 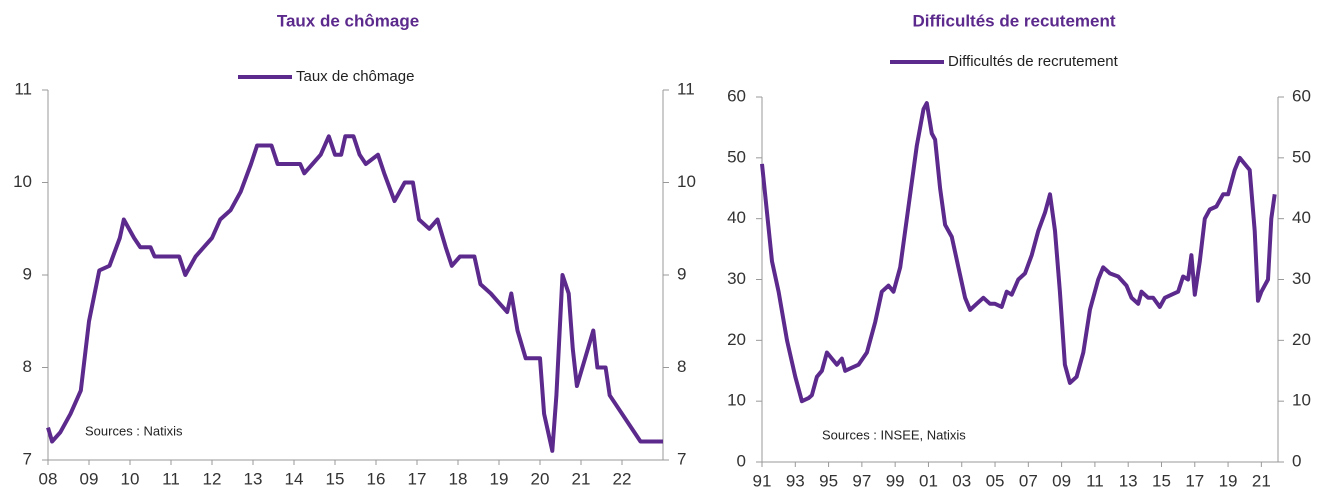 I want to click on y-tick-label: 50, so click(x=736, y=156).